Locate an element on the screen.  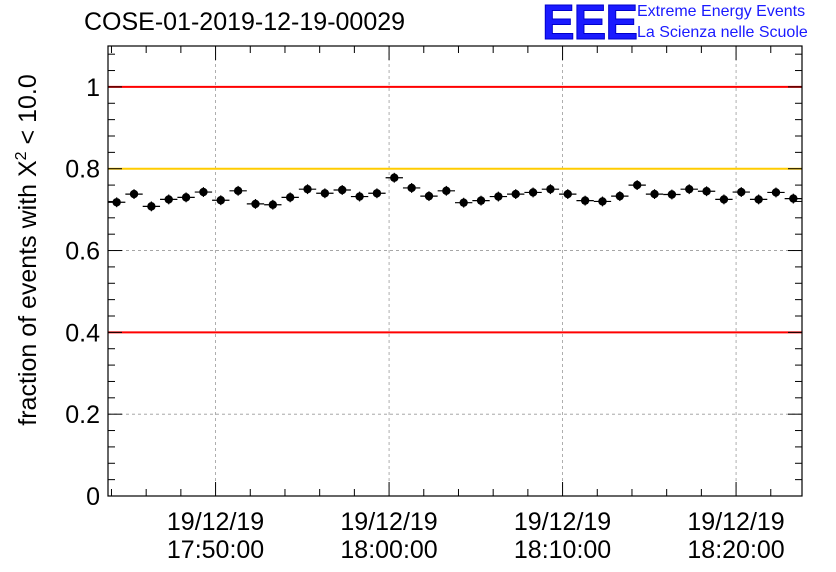
y-tick-label: 1 is located at coordinates (93, 88).